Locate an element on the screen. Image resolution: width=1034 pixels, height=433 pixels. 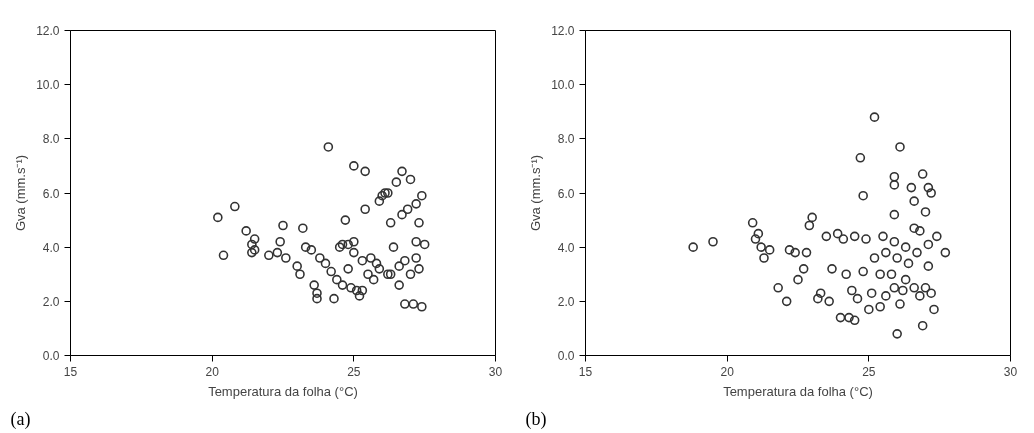
text: (a) is located at coordinates (20, 419).